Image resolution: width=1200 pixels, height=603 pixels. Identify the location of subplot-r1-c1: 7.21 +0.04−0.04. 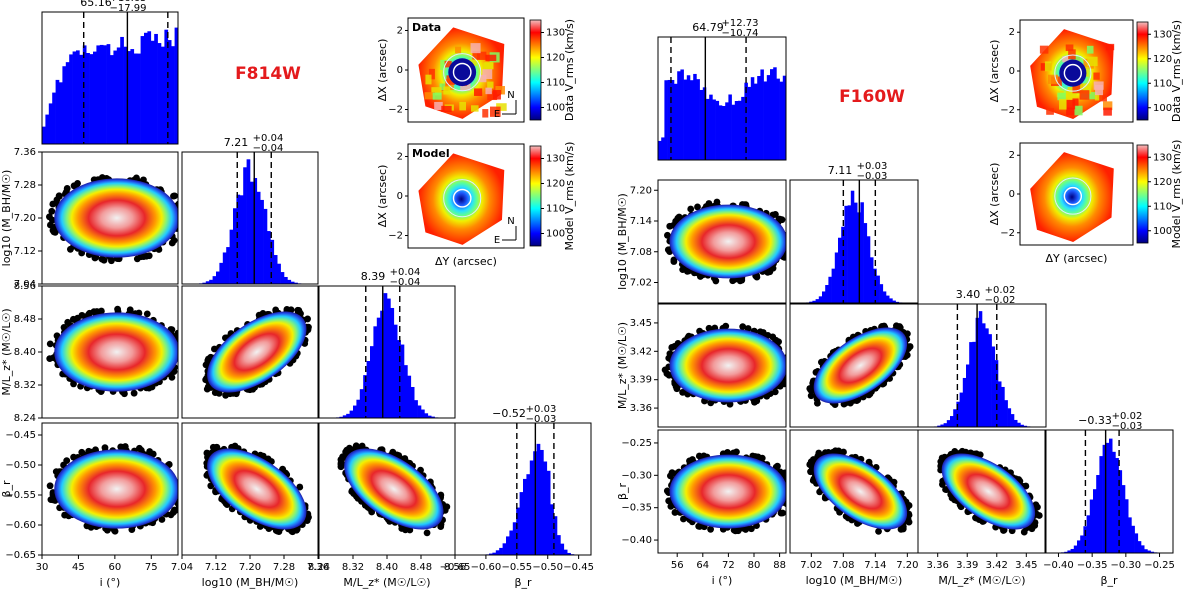
(250, 209).